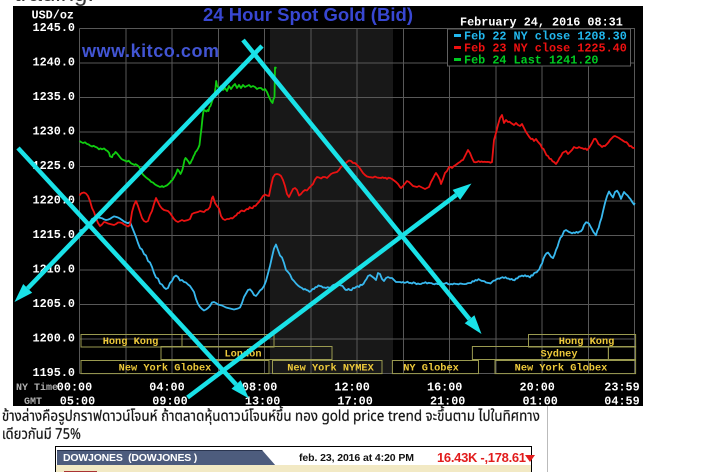 The height and width of the screenshot is (472, 712). Describe the element at coordinates (54, 166) in the screenshot. I see `svg-text: 1225.0` at that location.